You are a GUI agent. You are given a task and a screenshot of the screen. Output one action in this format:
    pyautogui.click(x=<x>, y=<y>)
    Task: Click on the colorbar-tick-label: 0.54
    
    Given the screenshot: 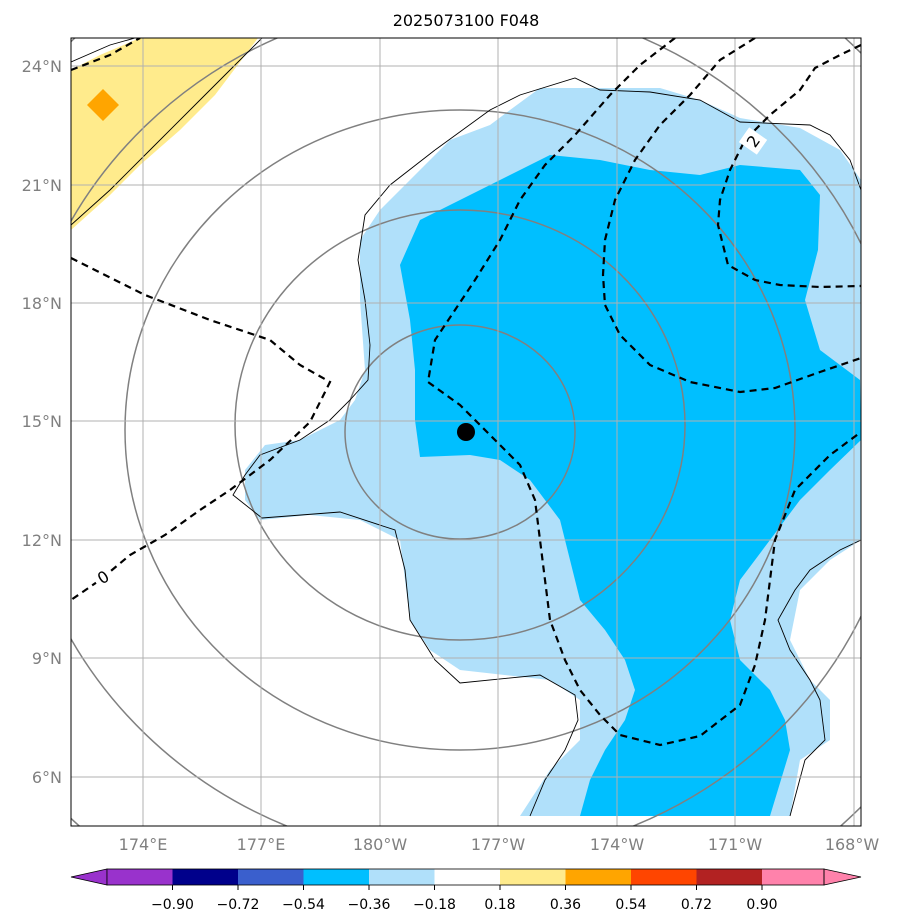 What is the action you would take?
    pyautogui.click(x=630, y=905)
    